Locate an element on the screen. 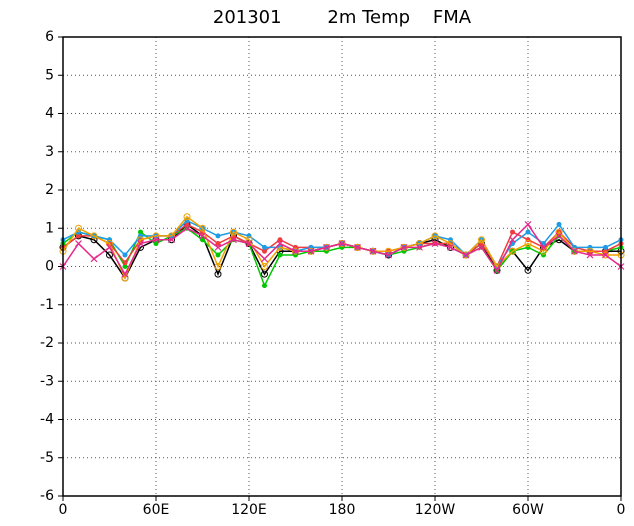  chart-title: 201301 2m Temp FMA is located at coordinates (342, 17).